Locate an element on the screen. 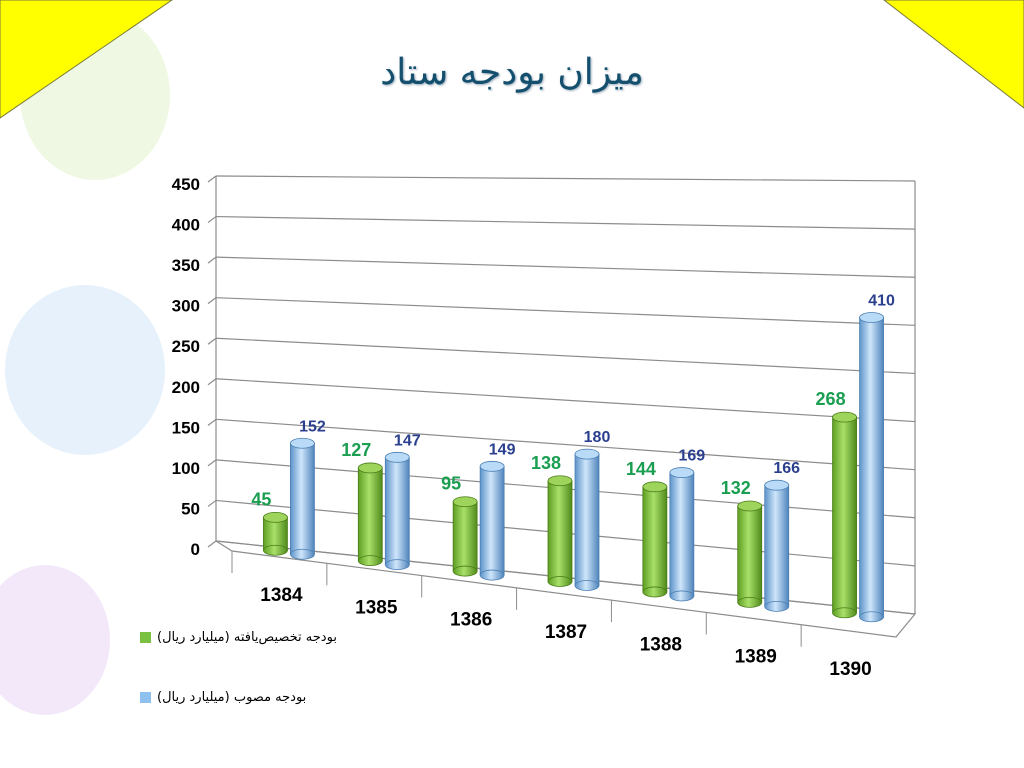 Image resolution: width=1024 pixels, height=768 pixels. x-tick-label: 1384 is located at coordinates (281, 595).